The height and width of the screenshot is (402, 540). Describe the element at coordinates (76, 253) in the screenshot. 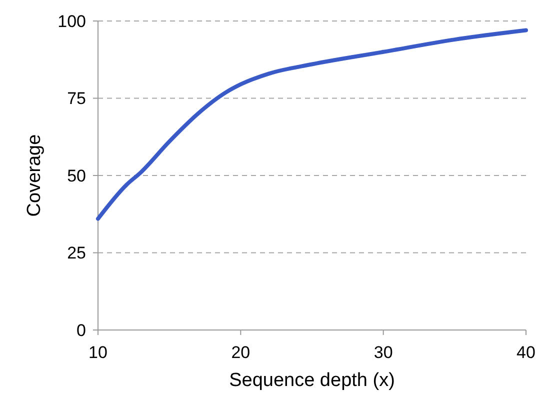

I see `y-tick-label: 25` at that location.